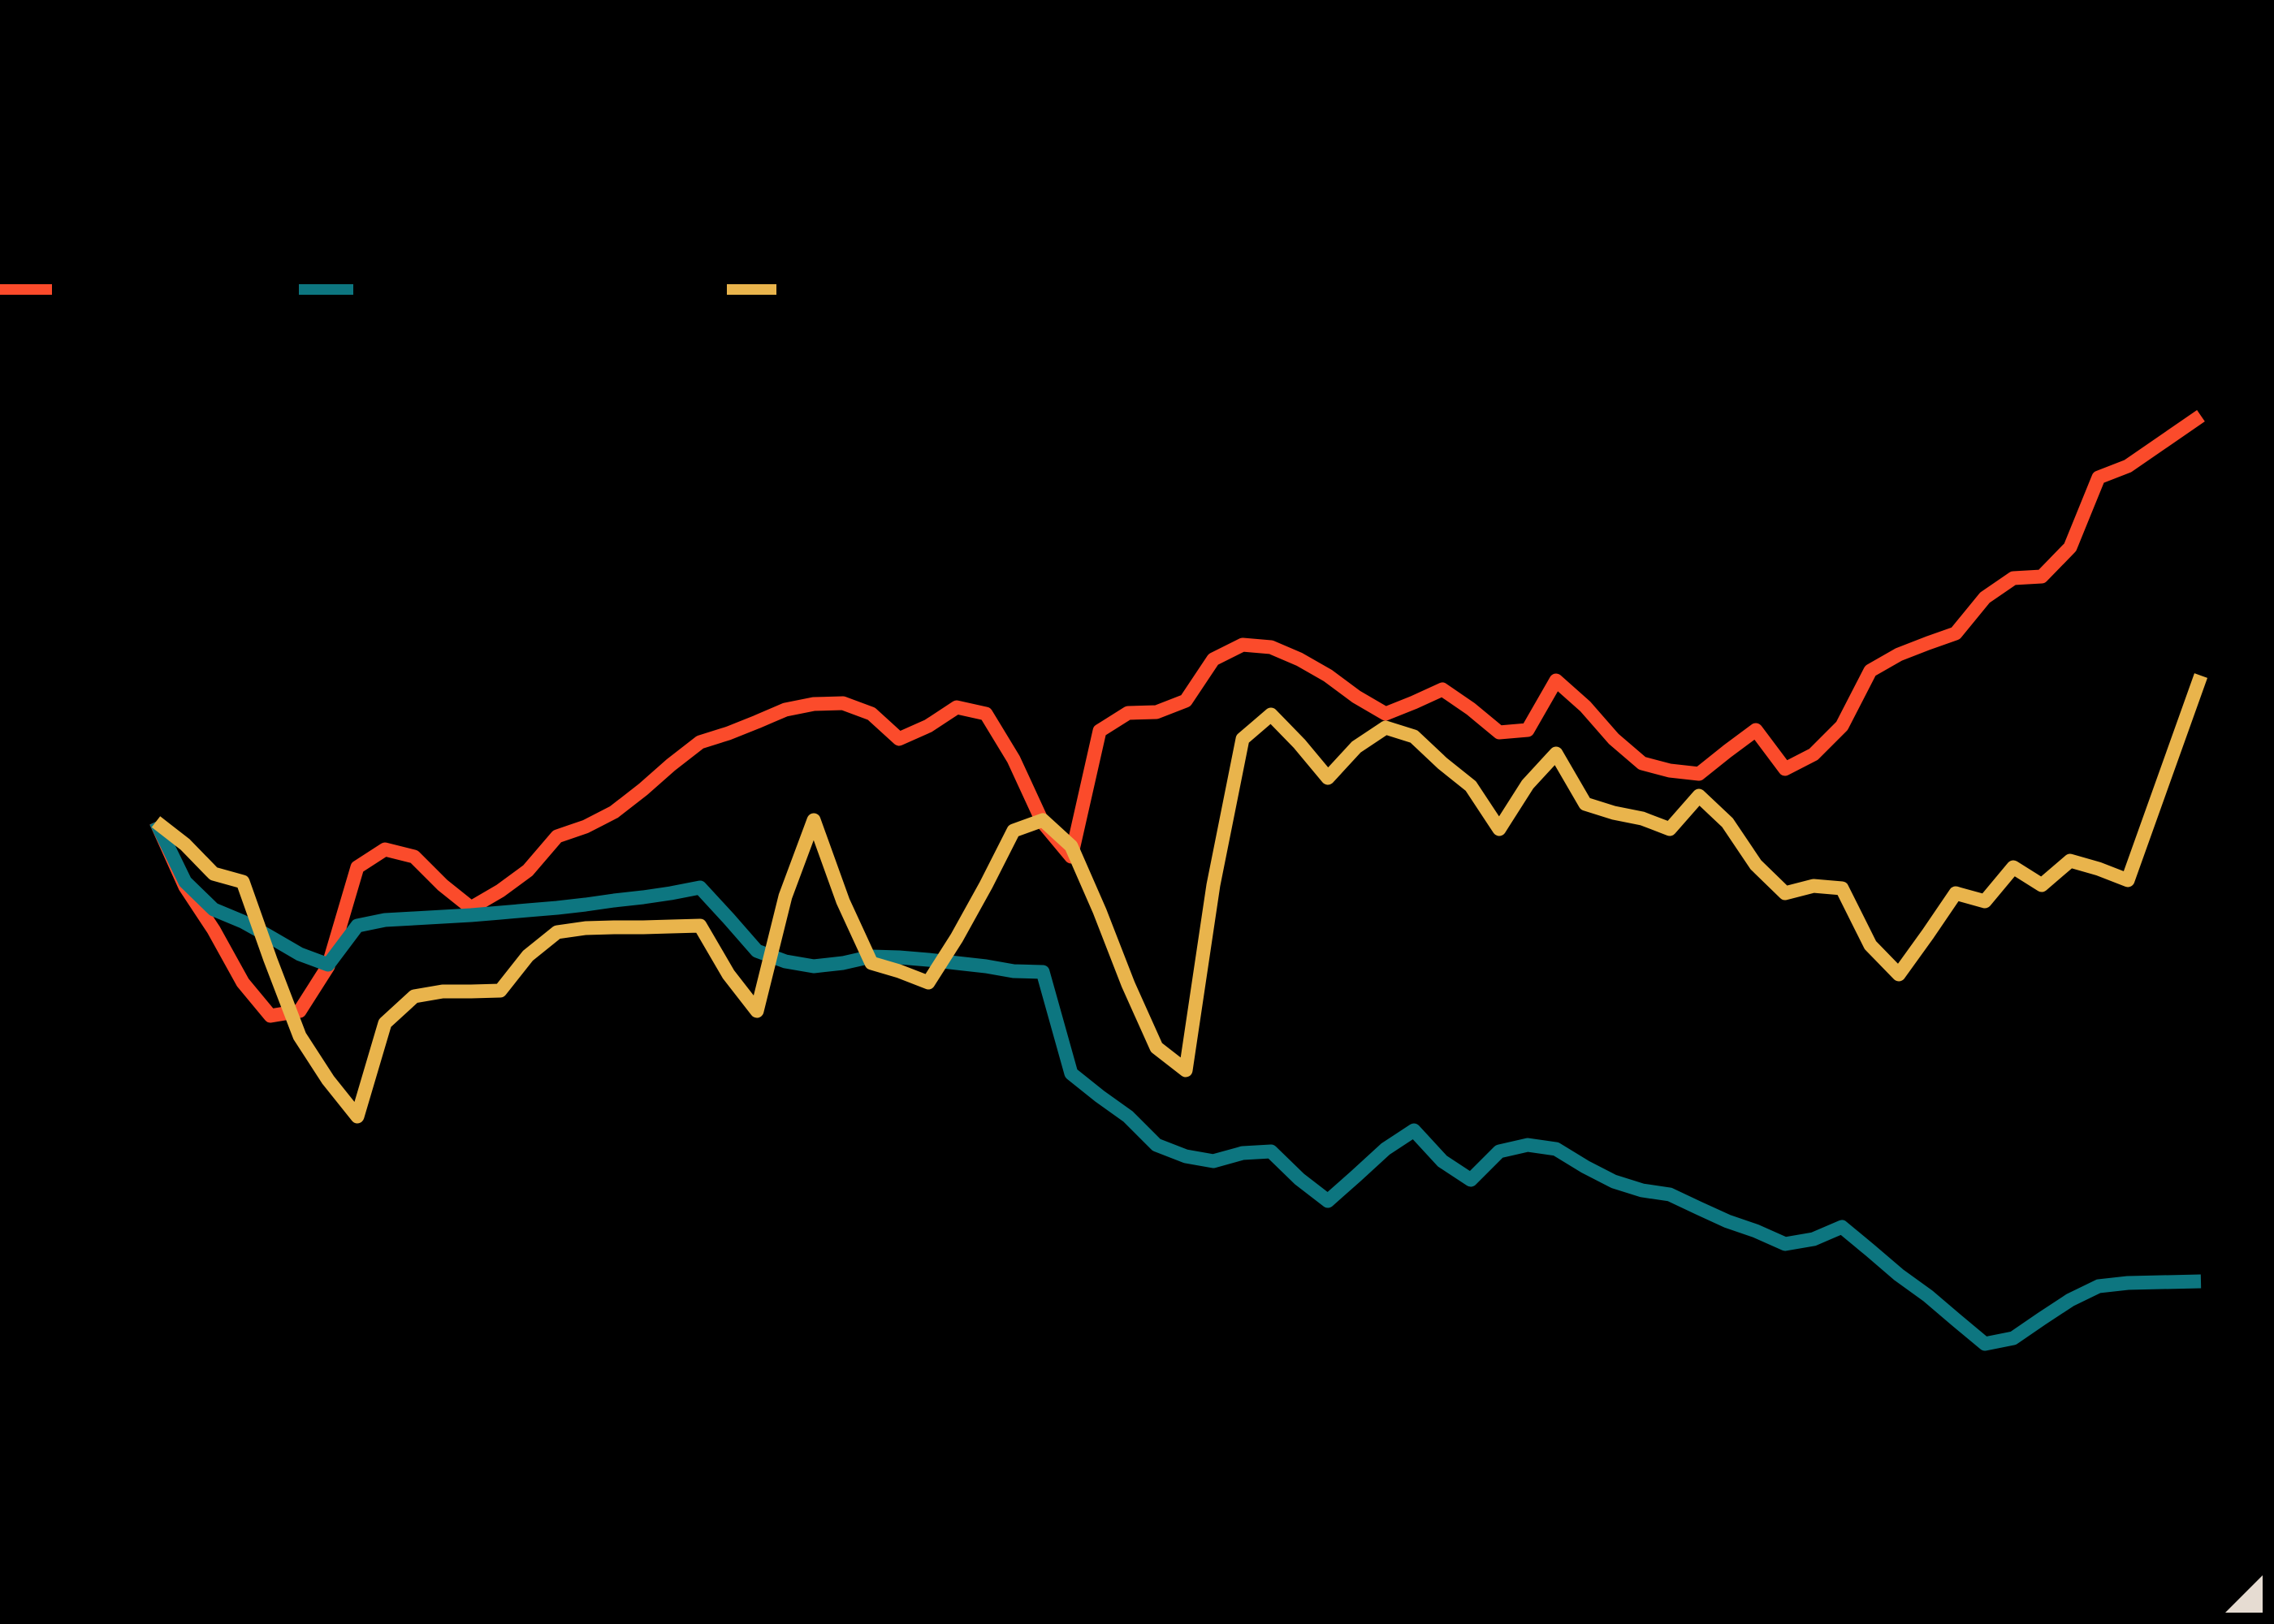  Describe the element at coordinates (2244, 1594) in the screenshot. I see `corner-triangle-marker` at that location.